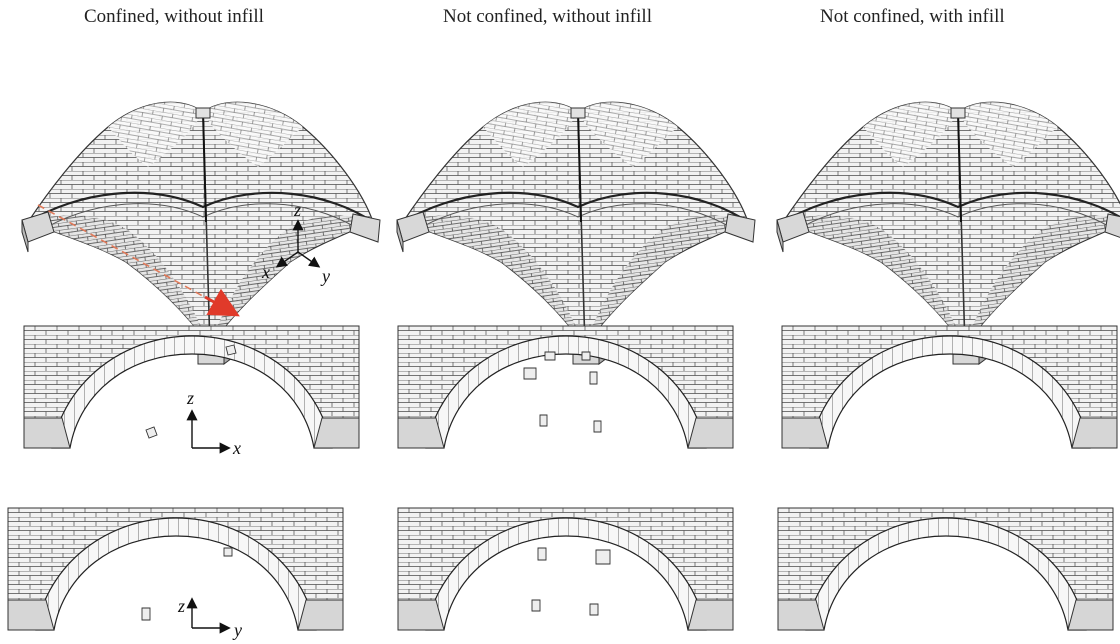 The height and width of the screenshot is (644, 1120). What do you see at coordinates (237, 630) in the screenshot?
I see `yz-axis-y-label: y` at bounding box center [237, 630].